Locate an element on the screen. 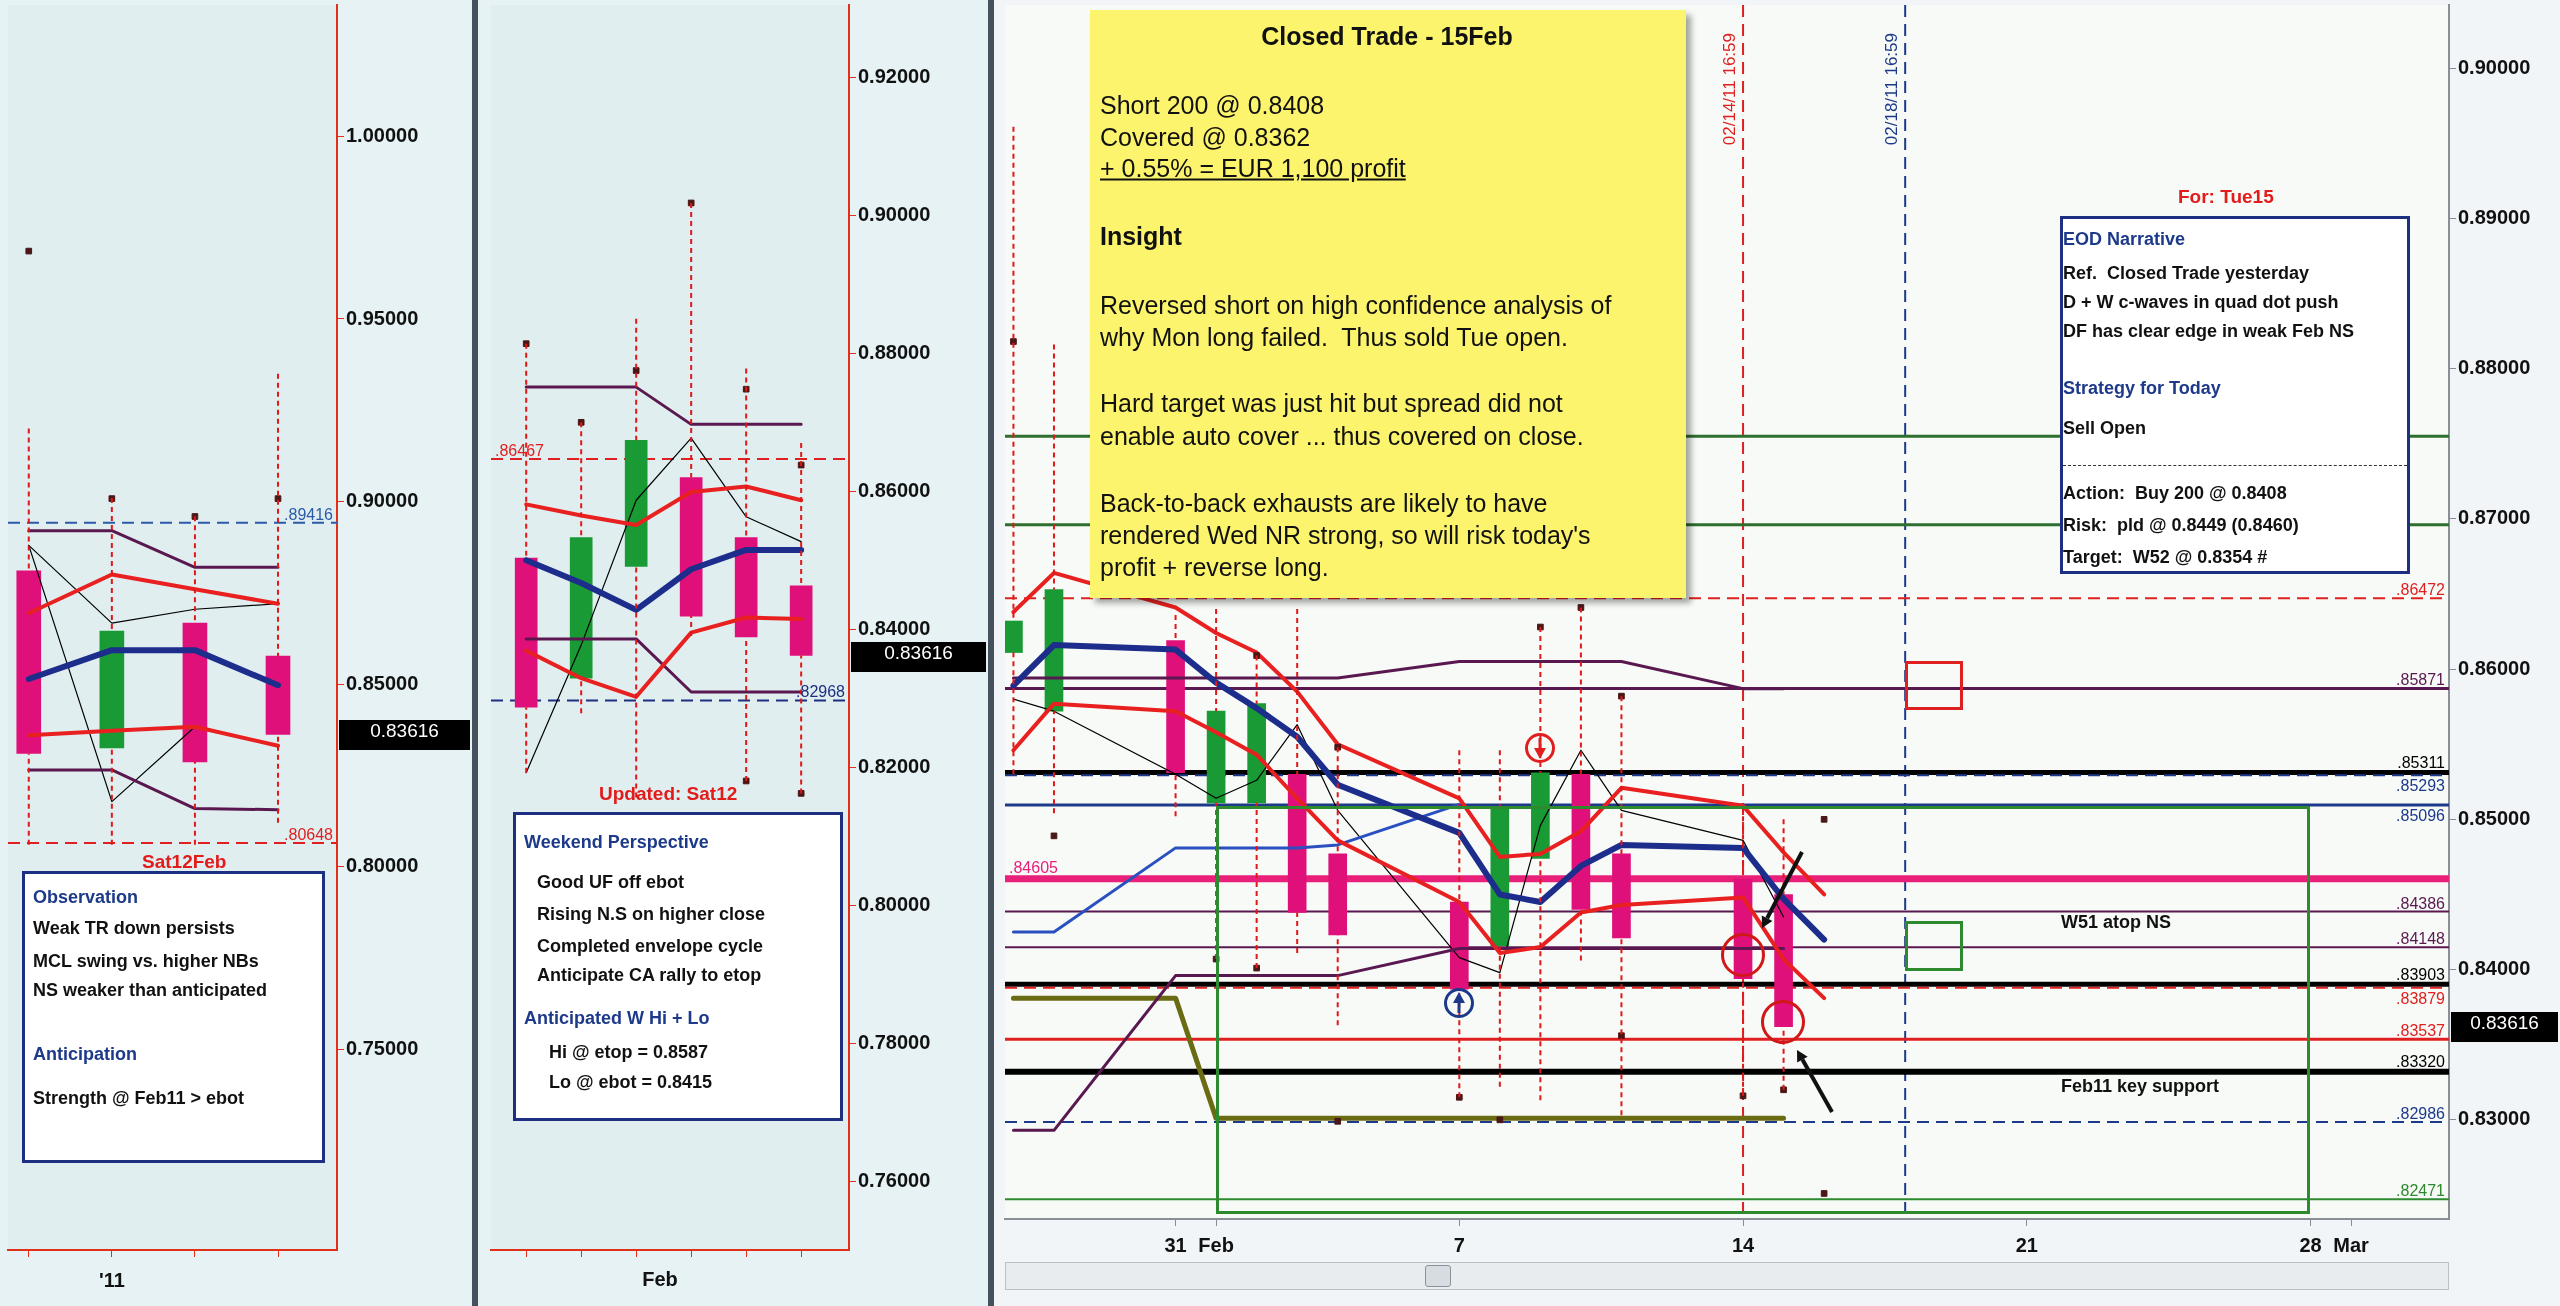  annotation: Lo @ ebot = 0.8415 is located at coordinates (631, 1082).